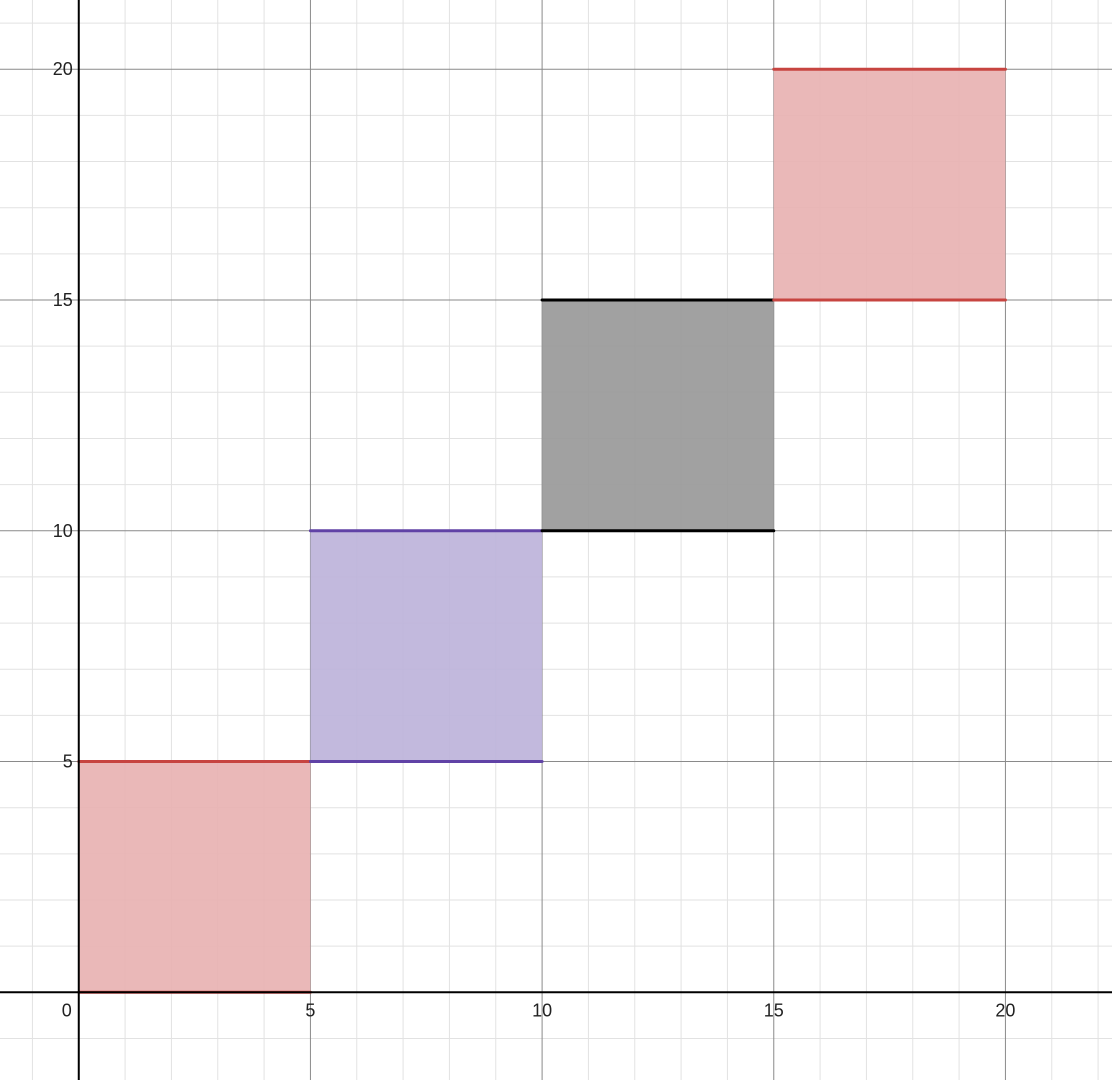 Image resolution: width=1112 pixels, height=1080 pixels. What do you see at coordinates (310, 1010) in the screenshot?
I see `x-tick-label: 5` at bounding box center [310, 1010].